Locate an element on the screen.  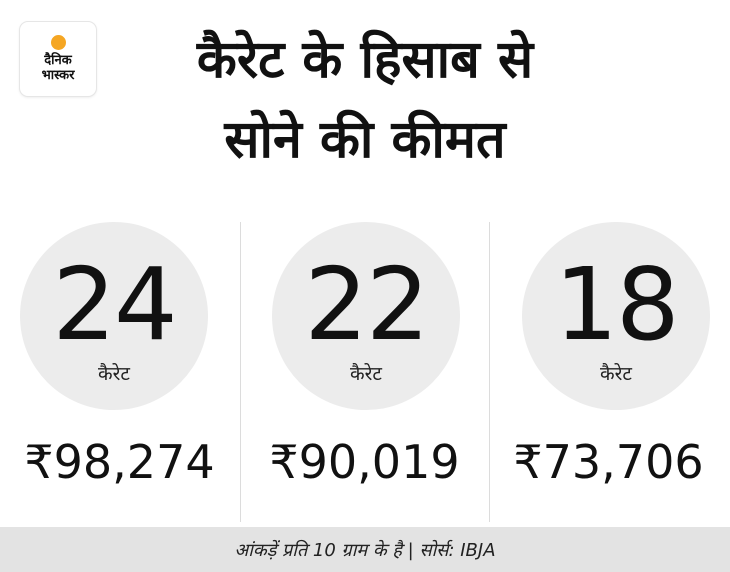
karat-value: 22 is located at coordinates (366, 304).